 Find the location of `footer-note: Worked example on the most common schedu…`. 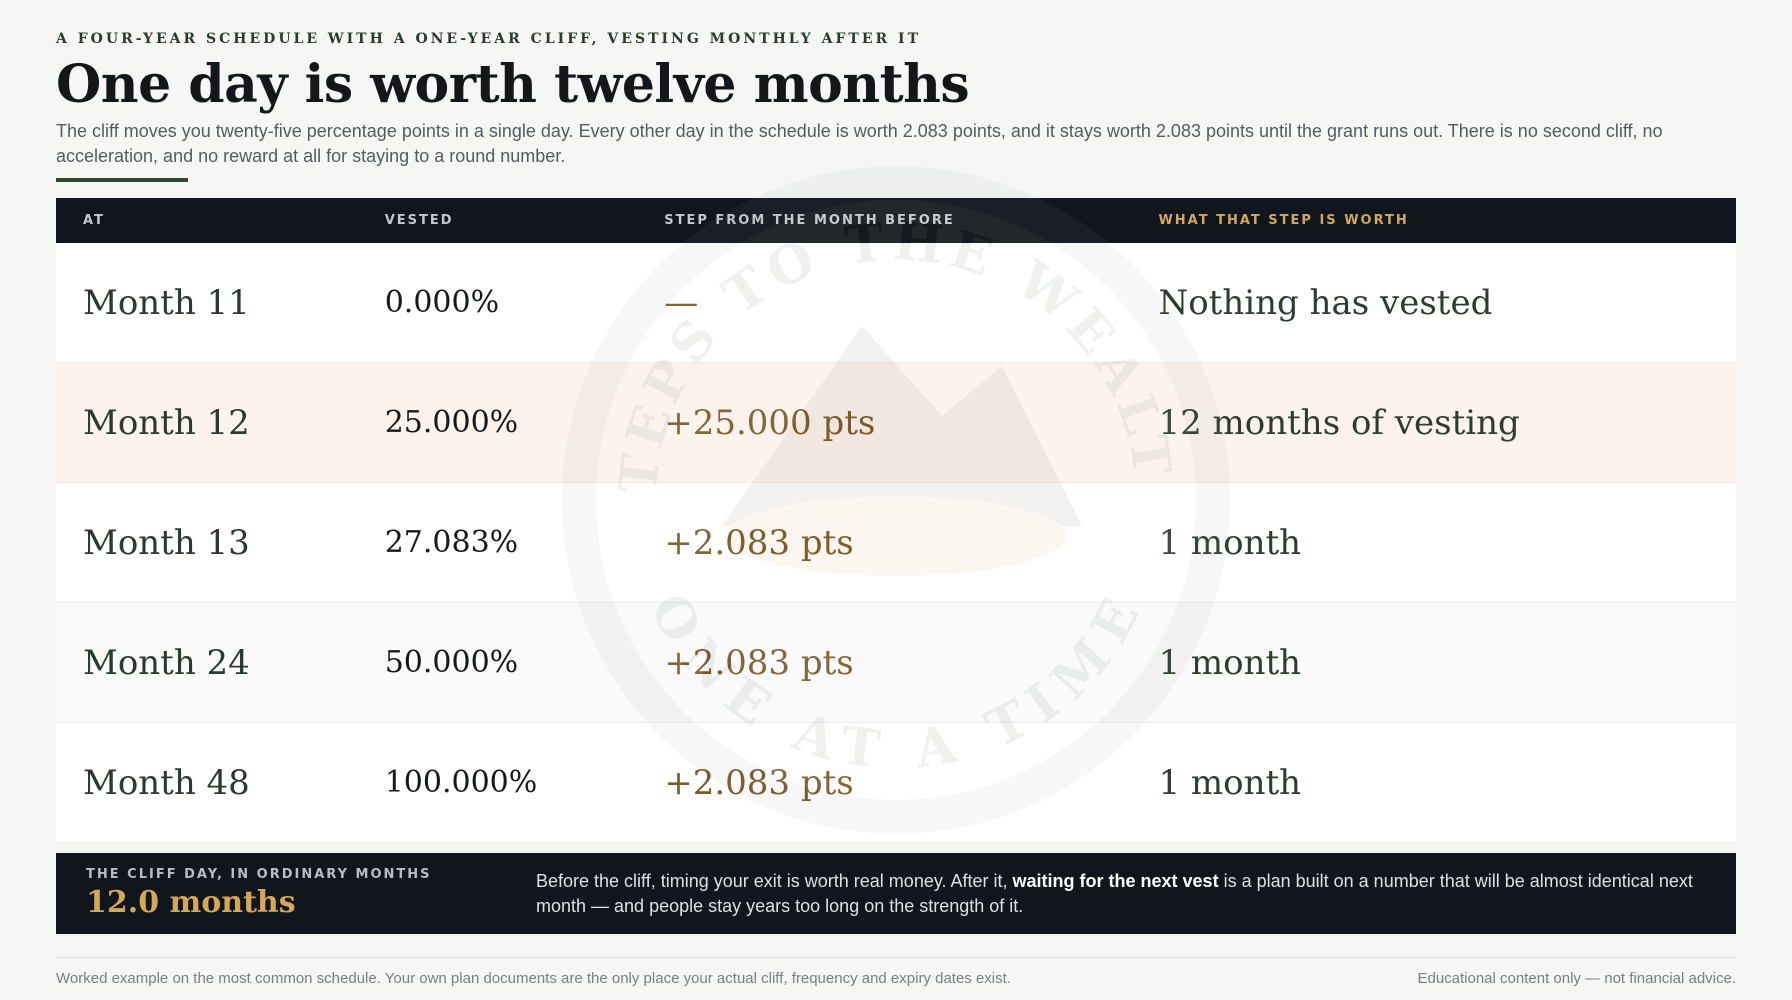

footer-note: Worked example on the most common schedu… is located at coordinates (533, 978).